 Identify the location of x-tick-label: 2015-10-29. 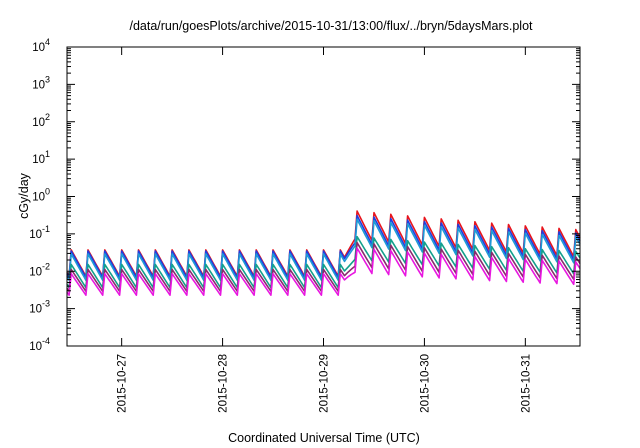
(325, 383).